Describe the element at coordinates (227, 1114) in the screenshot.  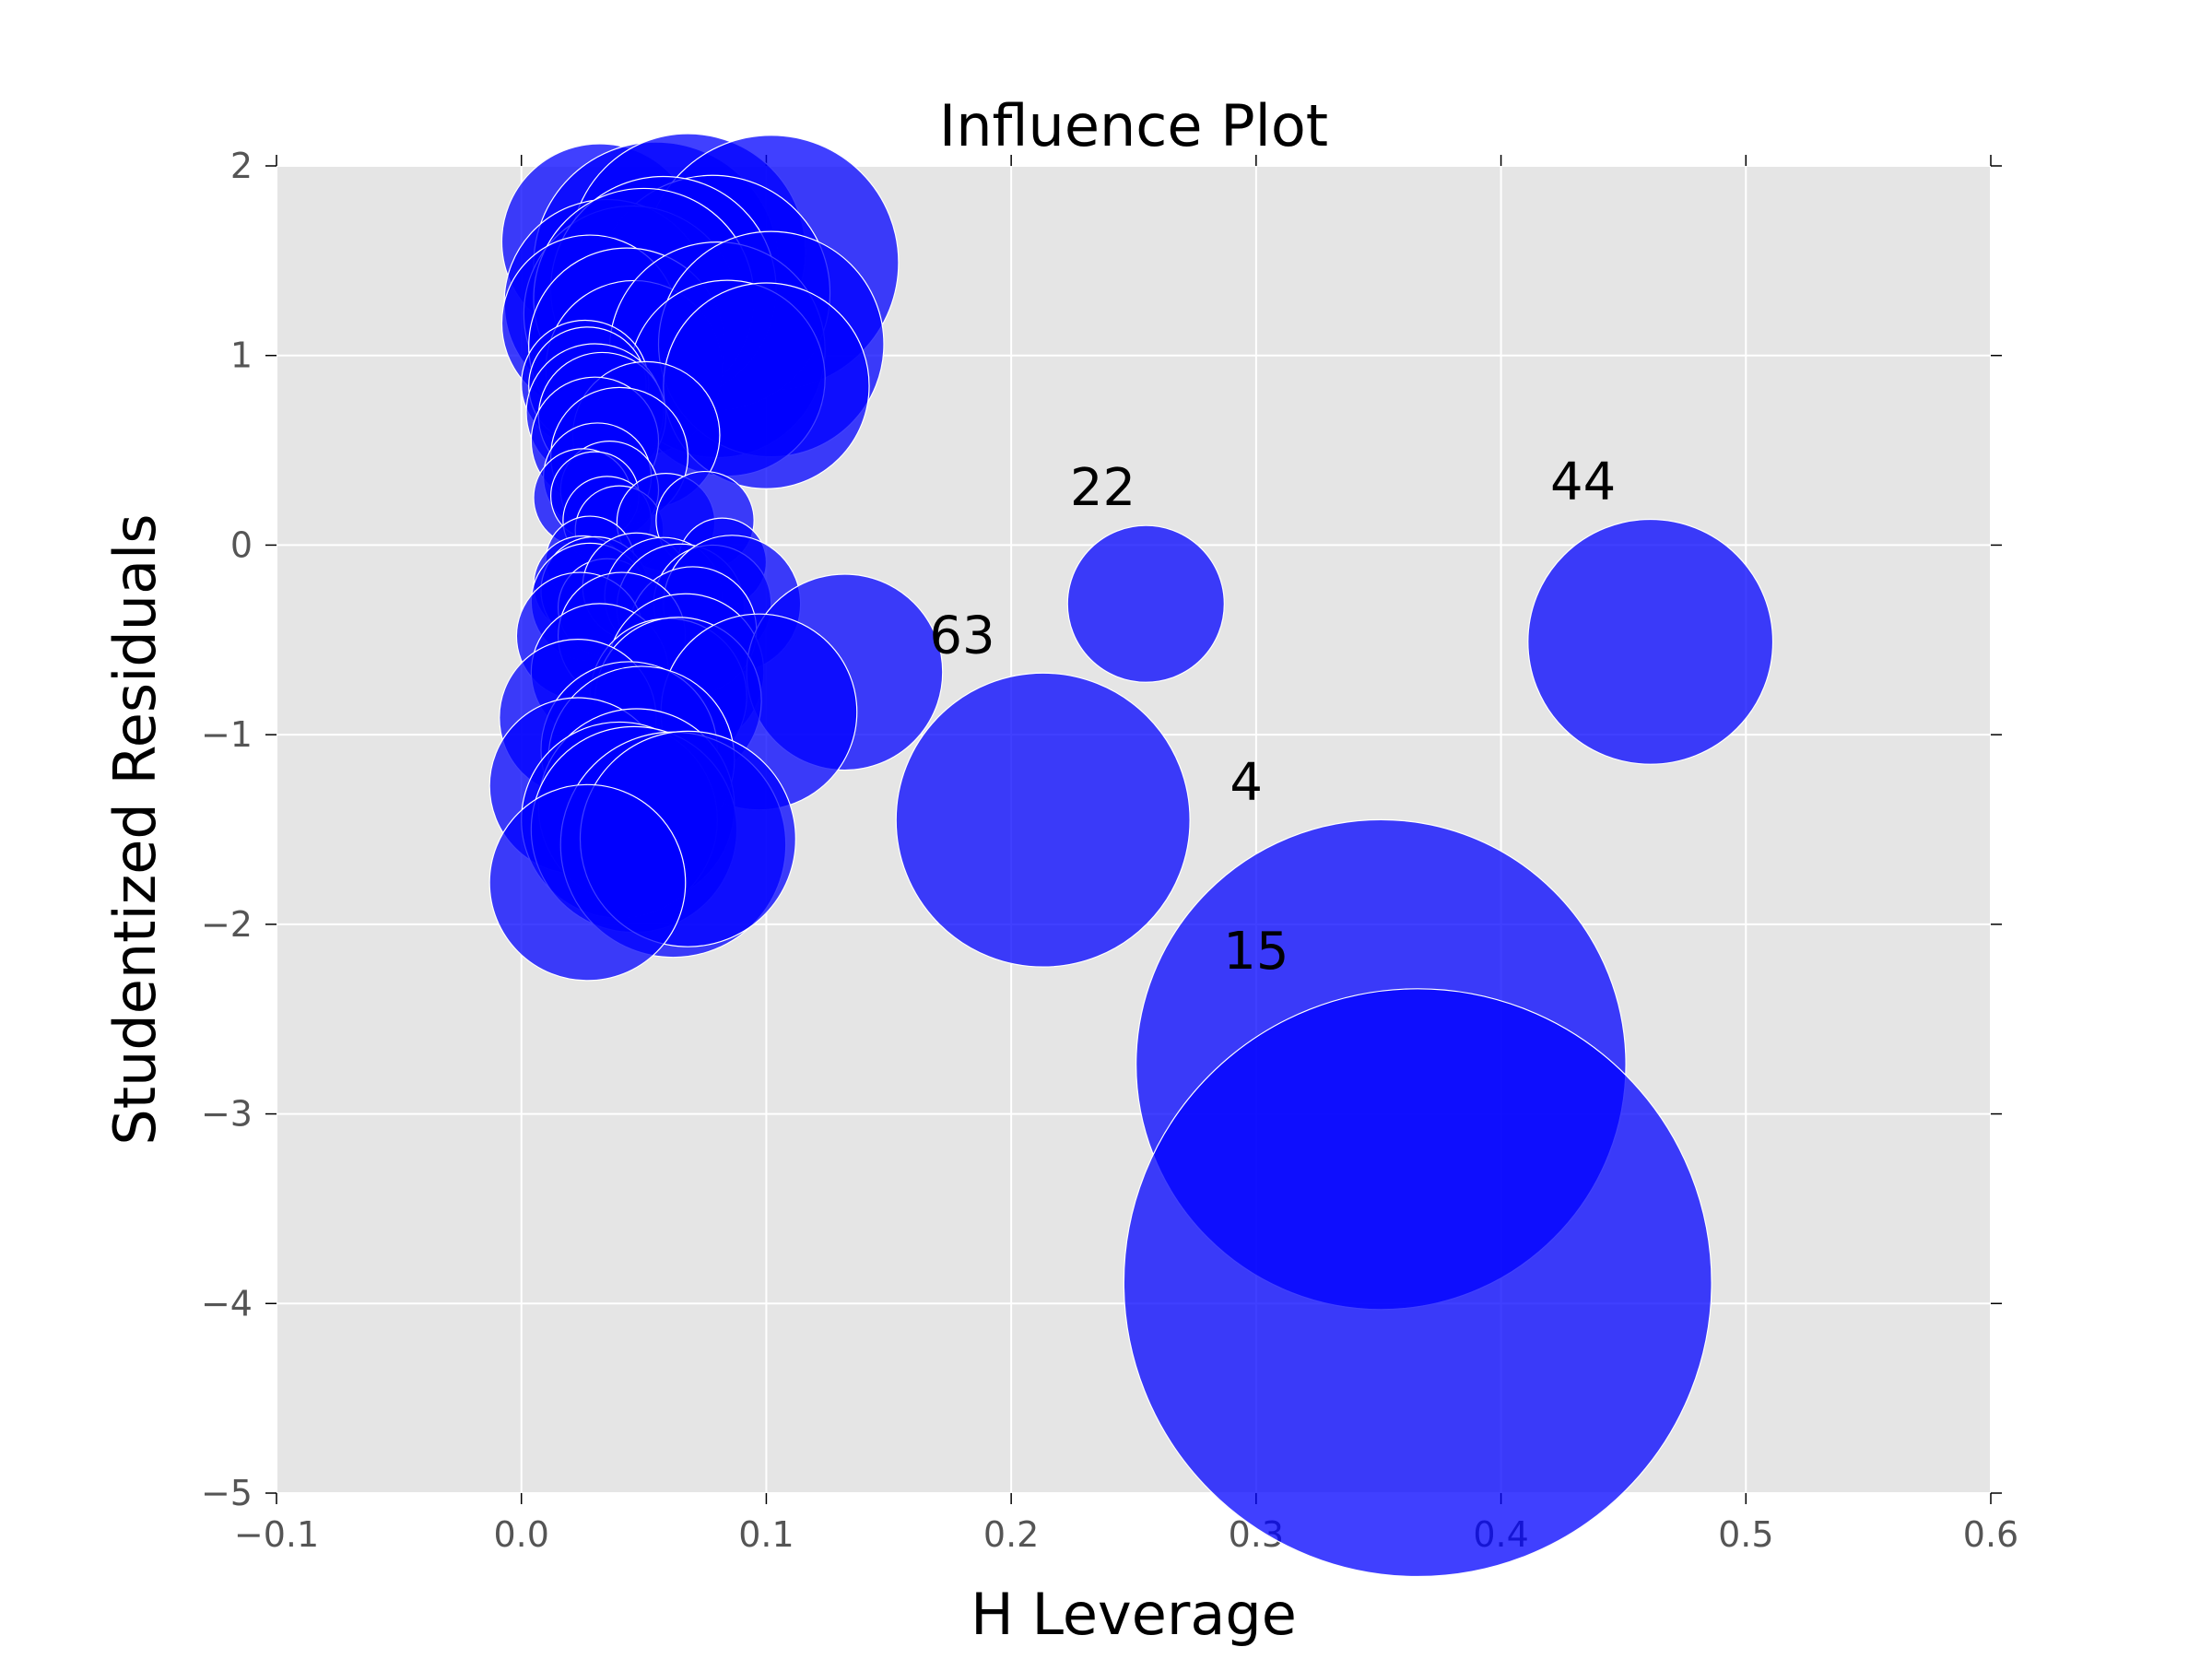
I see `y-tick-label: −3` at that location.